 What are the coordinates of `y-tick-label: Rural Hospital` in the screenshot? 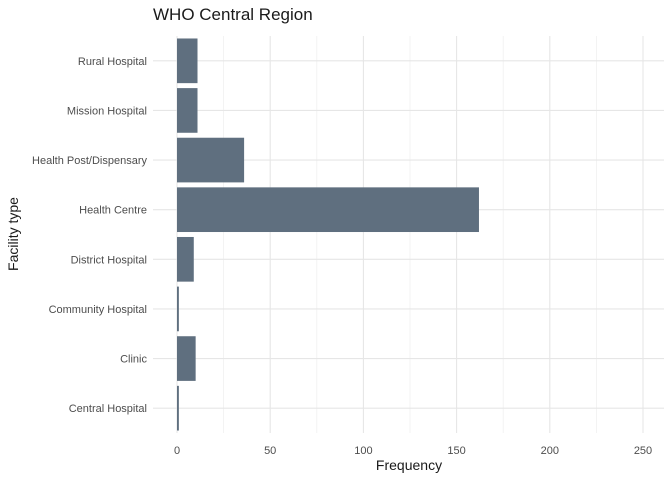 It's located at (112, 62).